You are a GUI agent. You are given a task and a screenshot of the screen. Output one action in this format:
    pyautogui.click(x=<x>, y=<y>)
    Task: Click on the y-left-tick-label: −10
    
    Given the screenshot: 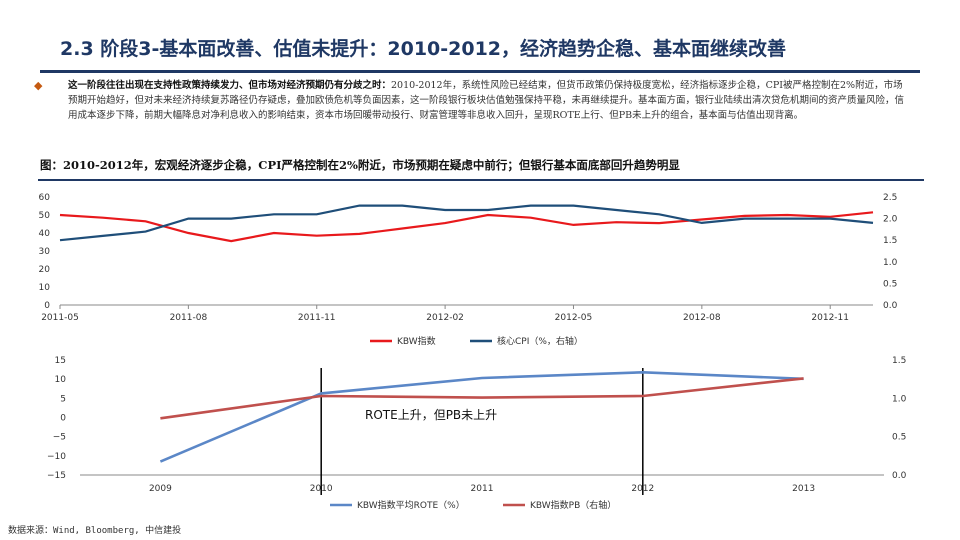 What is the action you would take?
    pyautogui.click(x=56, y=457)
    